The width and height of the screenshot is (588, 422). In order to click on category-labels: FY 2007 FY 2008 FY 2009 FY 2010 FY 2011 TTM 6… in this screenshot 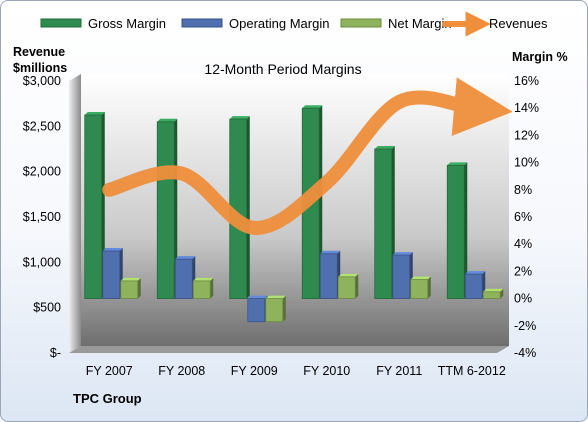, I will do `click(296, 371)`.